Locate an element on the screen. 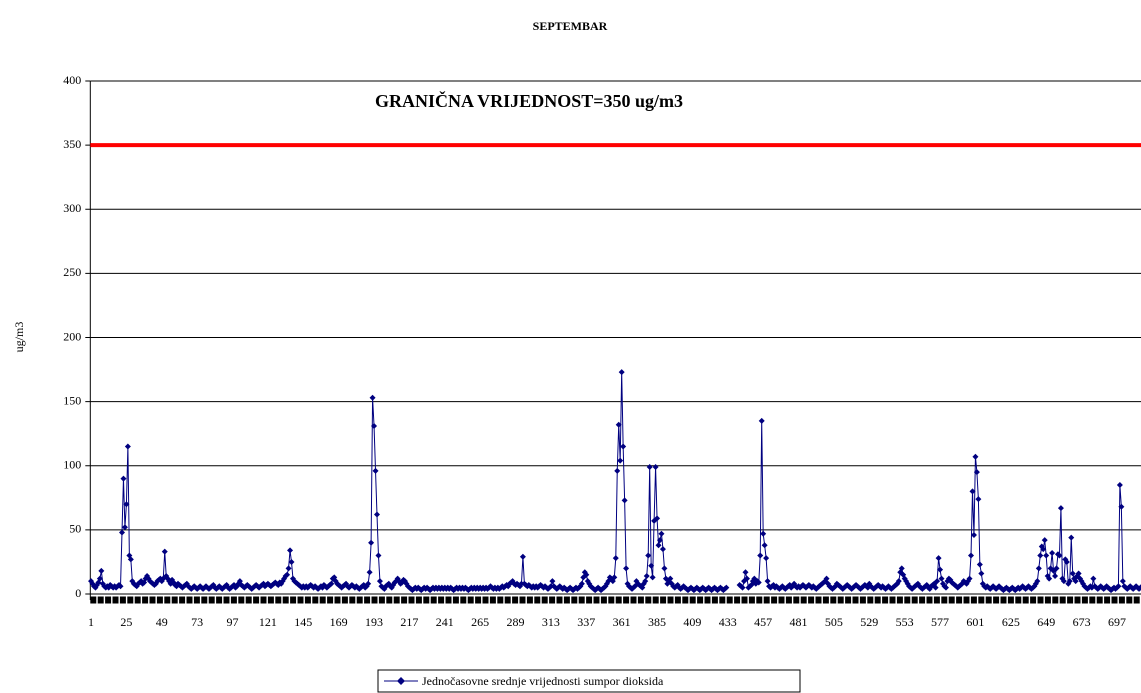 The height and width of the screenshot is (693, 1141). x-tick-label: 265 is located at coordinates (480, 622).